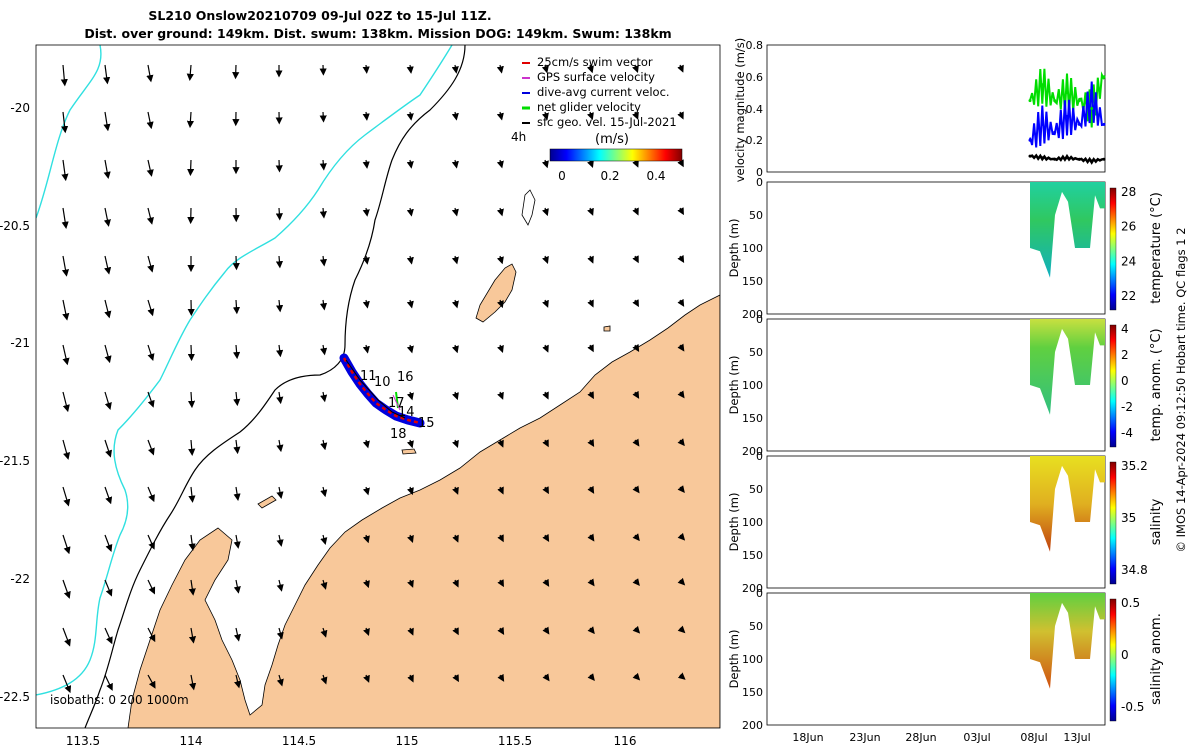 The height and width of the screenshot is (750, 1200). What do you see at coordinates (1156, 248) in the screenshot?
I see `temperature-colorbar-label: temperature (°C)` at bounding box center [1156, 248].